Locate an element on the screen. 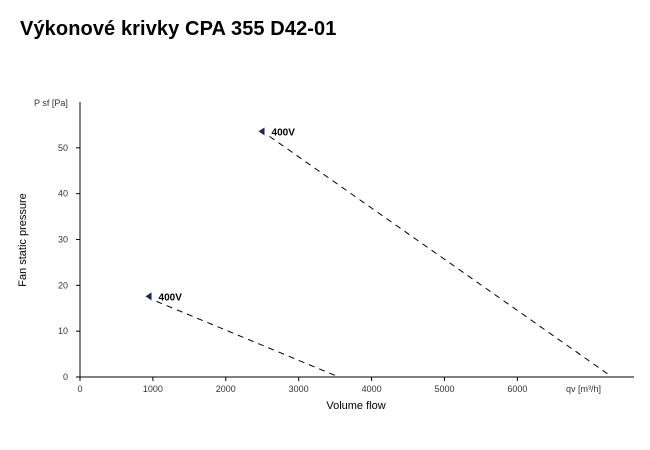  y-axis-ticks: 0 10 20 30 40 50 is located at coordinates (69, 262).